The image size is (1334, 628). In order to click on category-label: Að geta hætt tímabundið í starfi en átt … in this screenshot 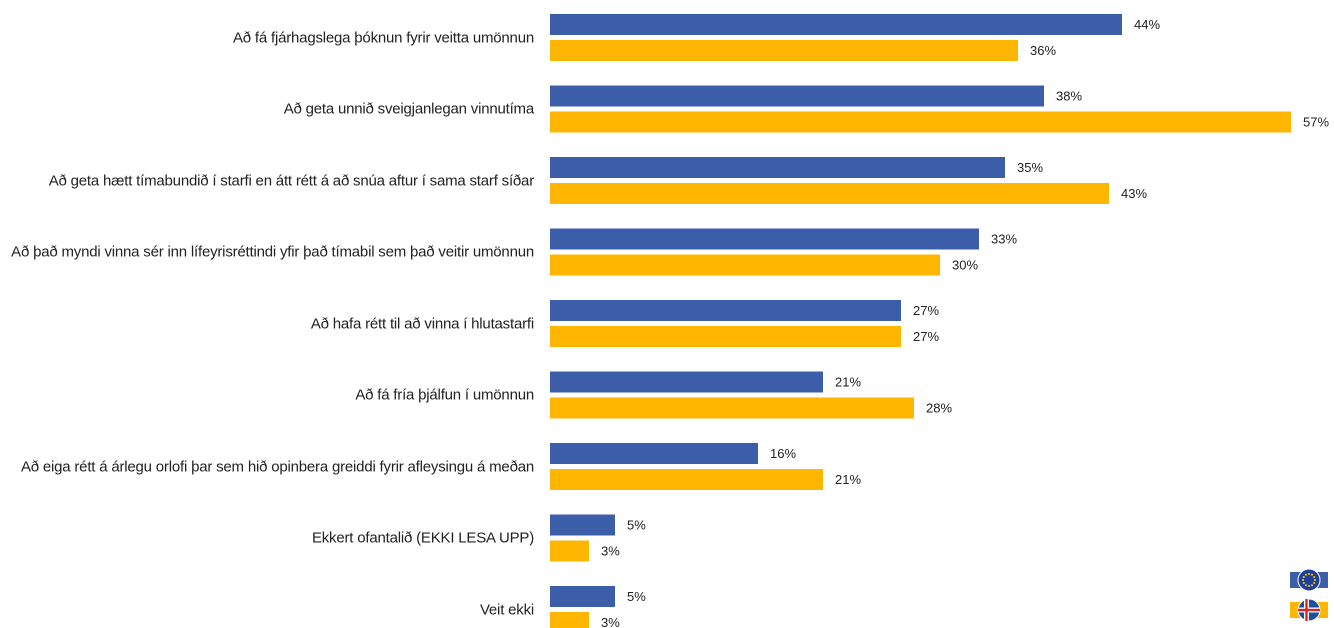, I will do `click(291, 180)`.